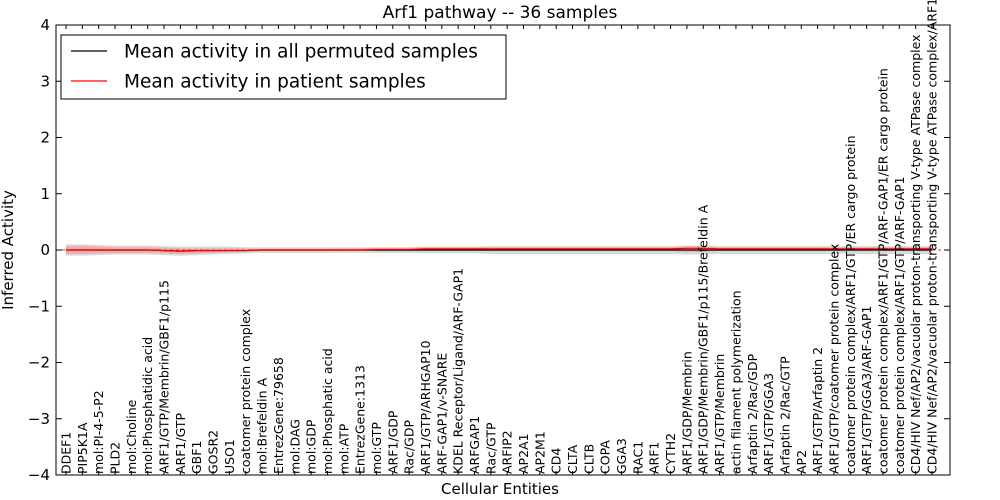  I want to click on x-tick-label: AP2, so click(801, 462).